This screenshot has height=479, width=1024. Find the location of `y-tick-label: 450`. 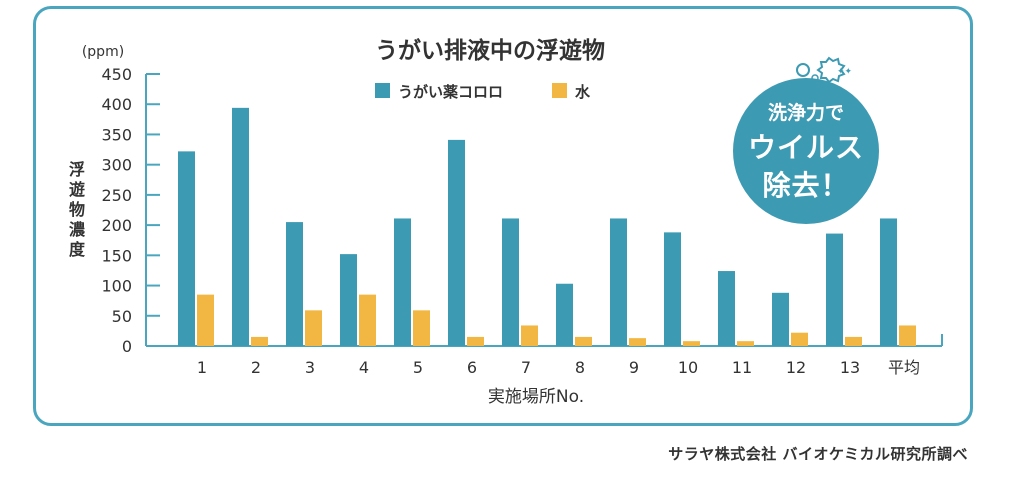

y-tick-label: 450 is located at coordinates (116, 74).